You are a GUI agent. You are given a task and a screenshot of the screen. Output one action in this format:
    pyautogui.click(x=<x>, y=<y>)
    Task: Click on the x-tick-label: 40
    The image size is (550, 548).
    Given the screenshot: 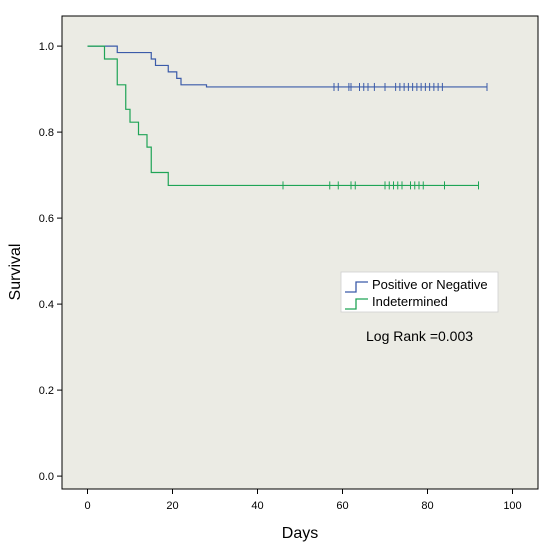 What is the action you would take?
    pyautogui.click(x=257, y=506)
    